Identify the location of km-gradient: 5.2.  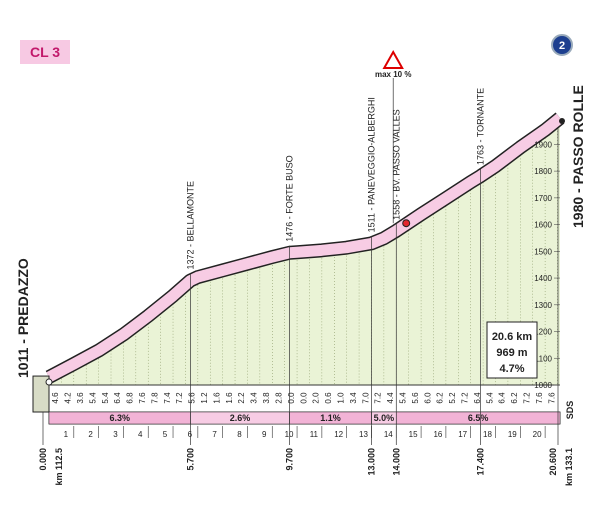
(452, 398).